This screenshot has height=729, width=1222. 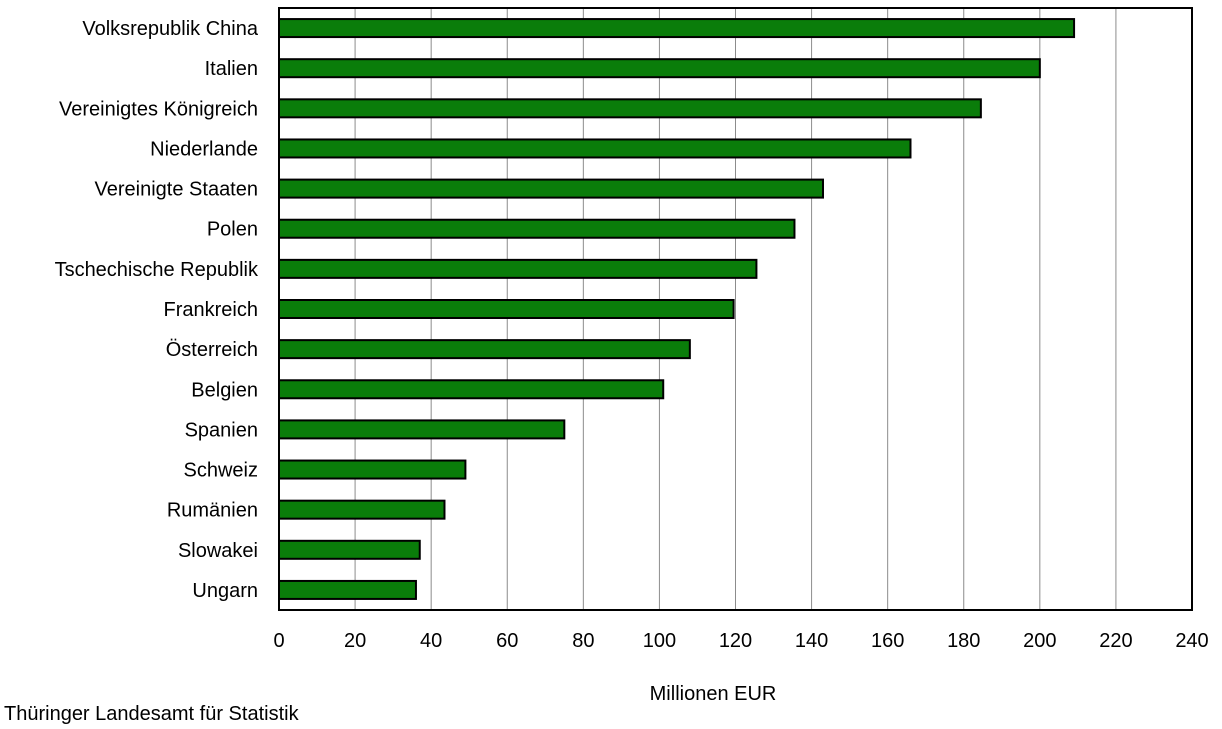 What do you see at coordinates (735, 641) in the screenshot?
I see `x-tick-label: 120` at bounding box center [735, 641].